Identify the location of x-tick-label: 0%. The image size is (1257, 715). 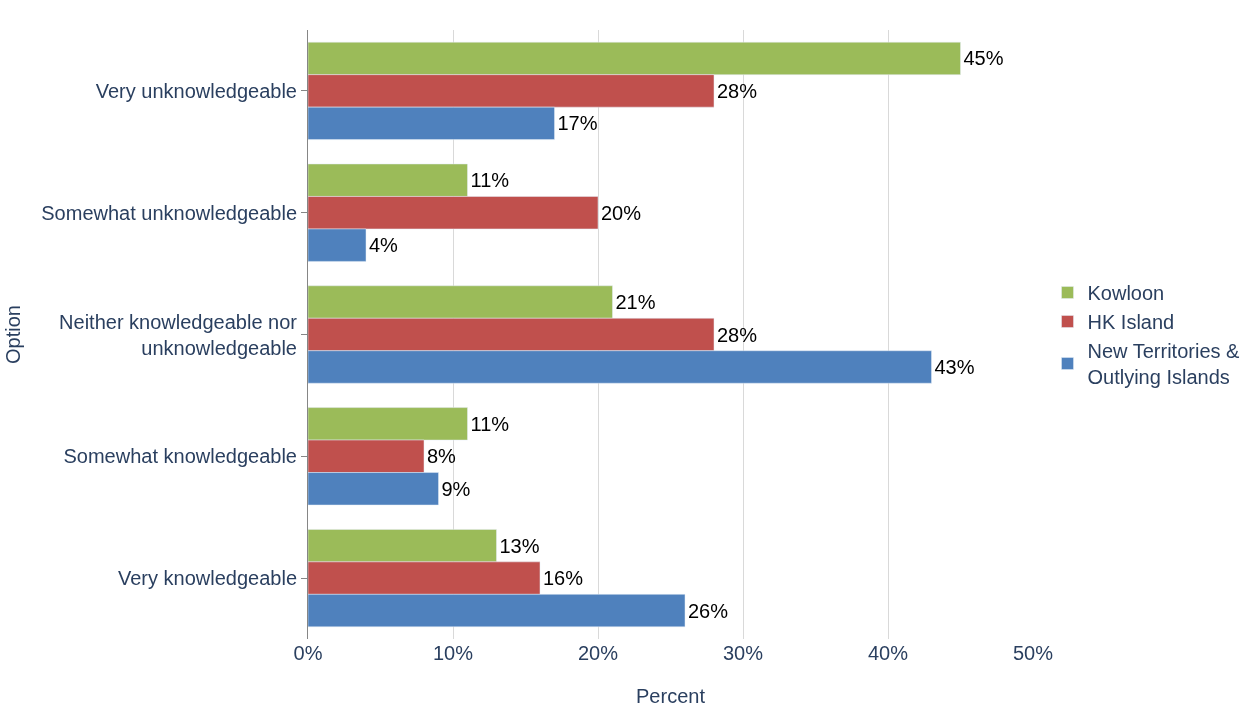
(308, 653).